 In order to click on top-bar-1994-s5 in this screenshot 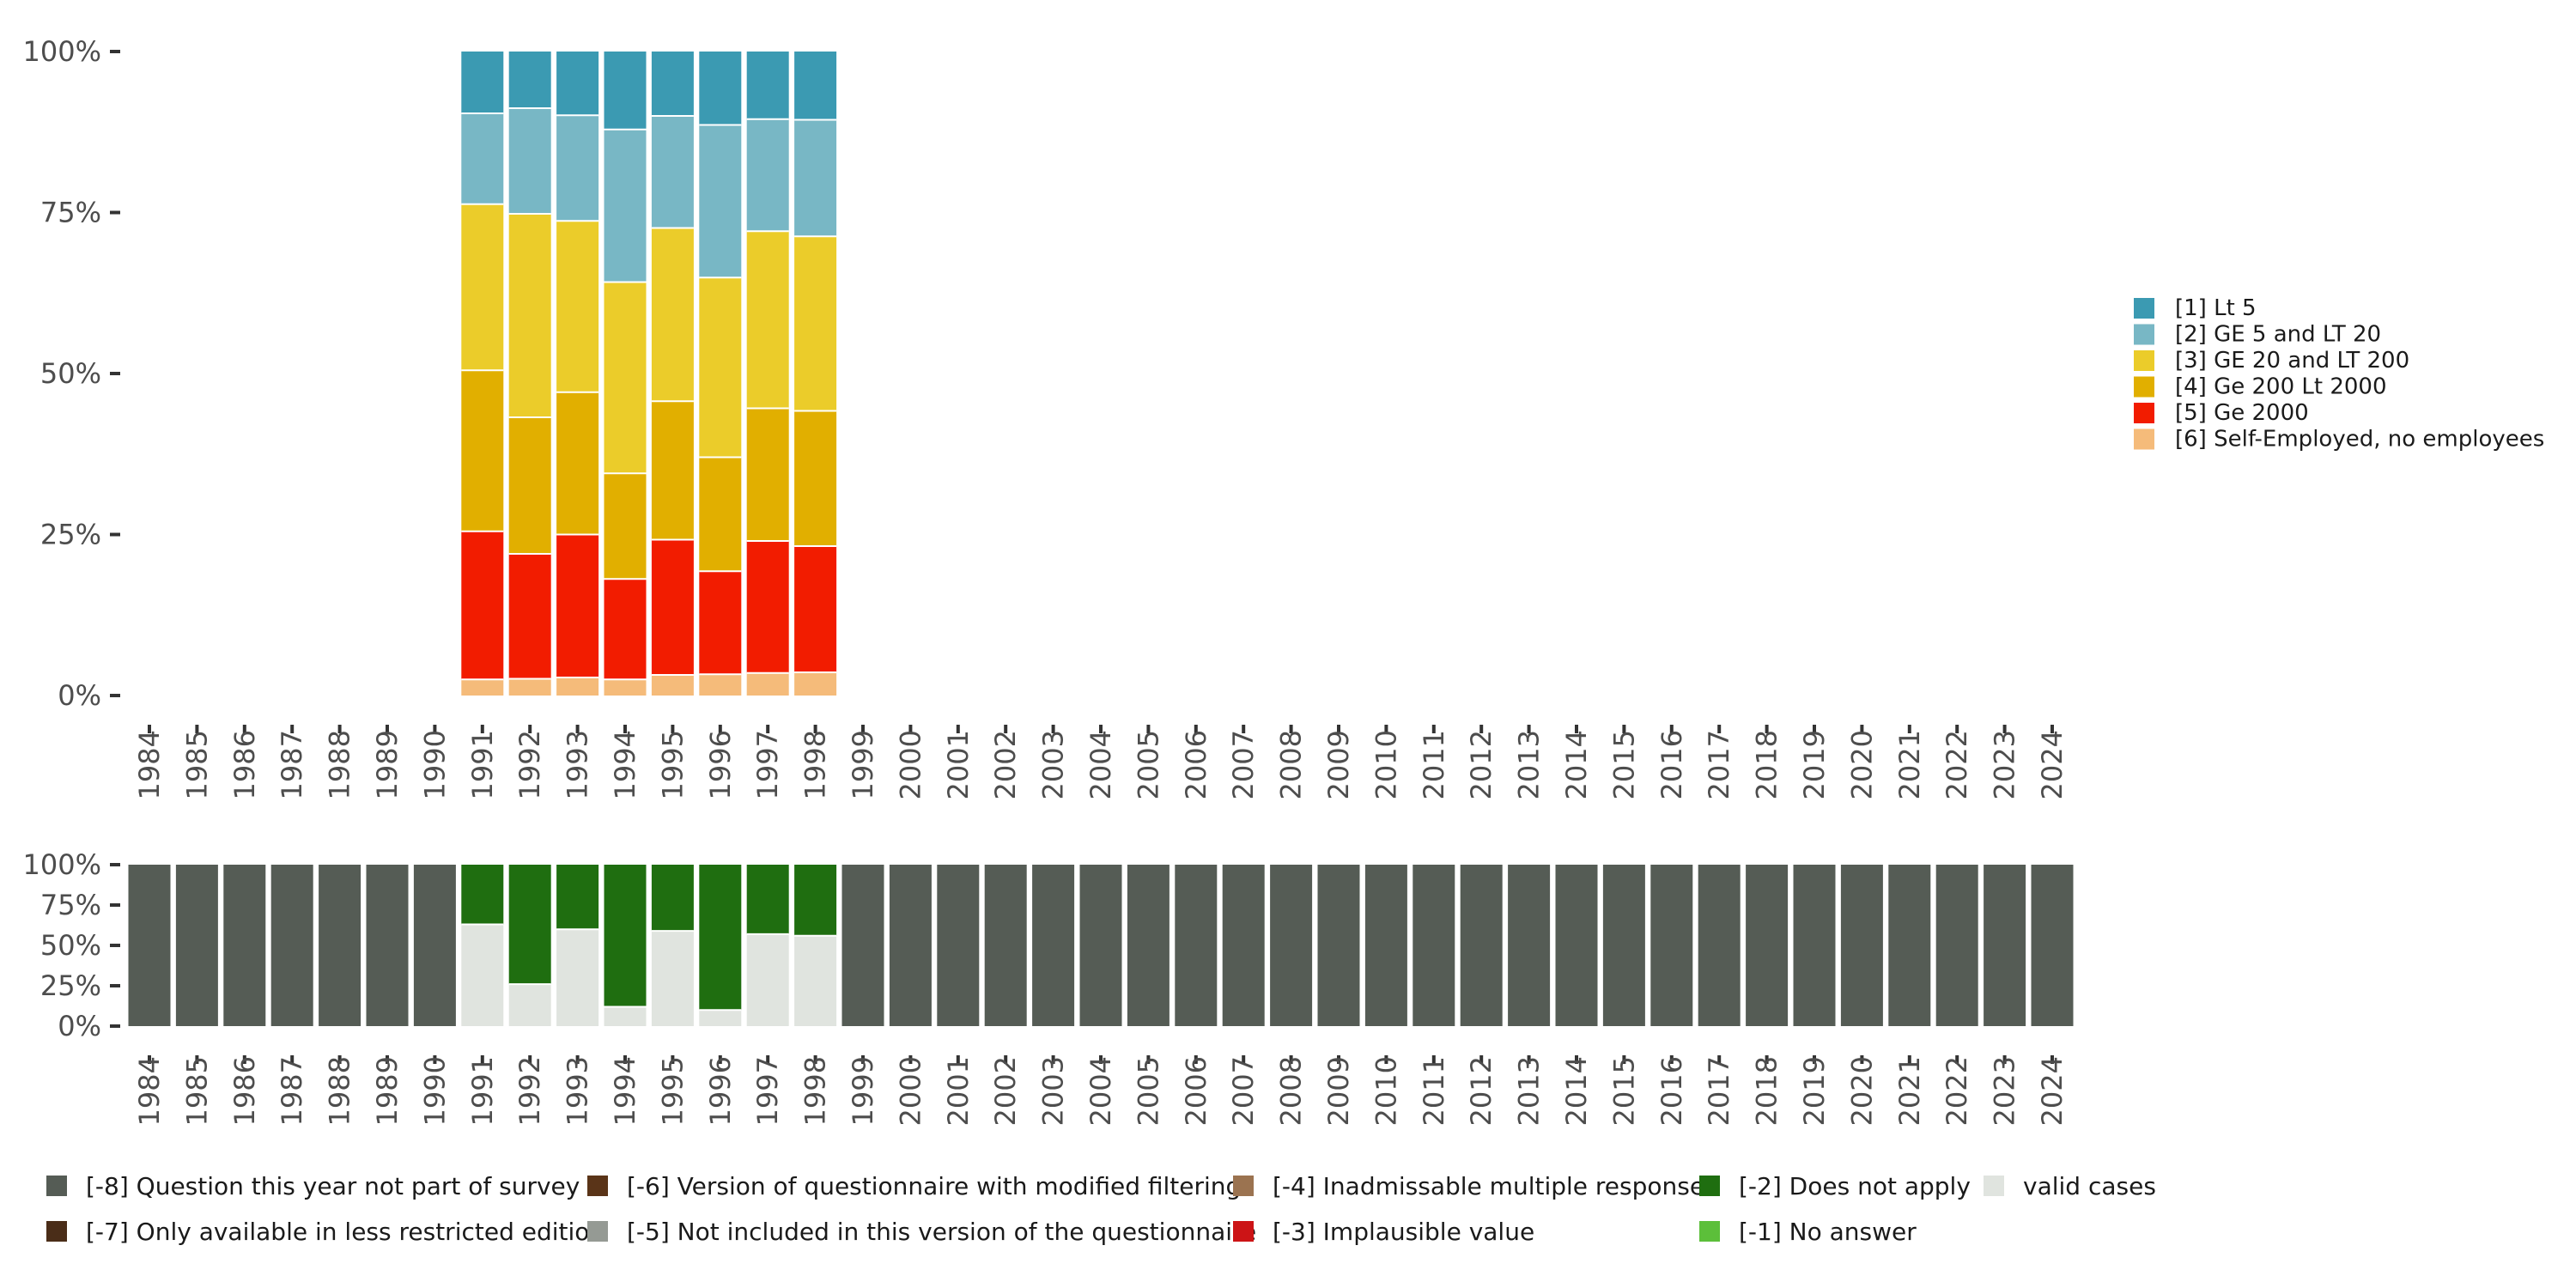, I will do `click(625, 91)`.